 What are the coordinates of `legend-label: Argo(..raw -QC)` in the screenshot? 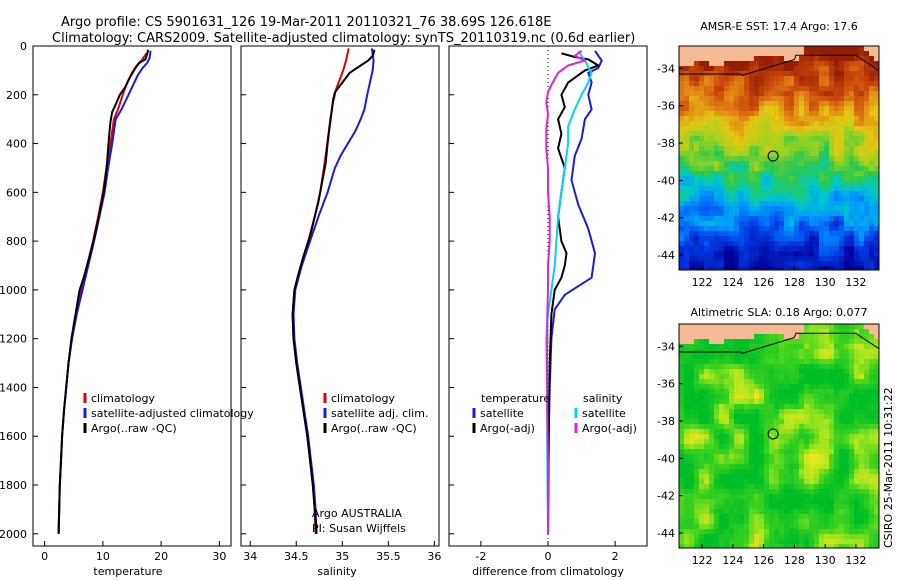 It's located at (374, 428).